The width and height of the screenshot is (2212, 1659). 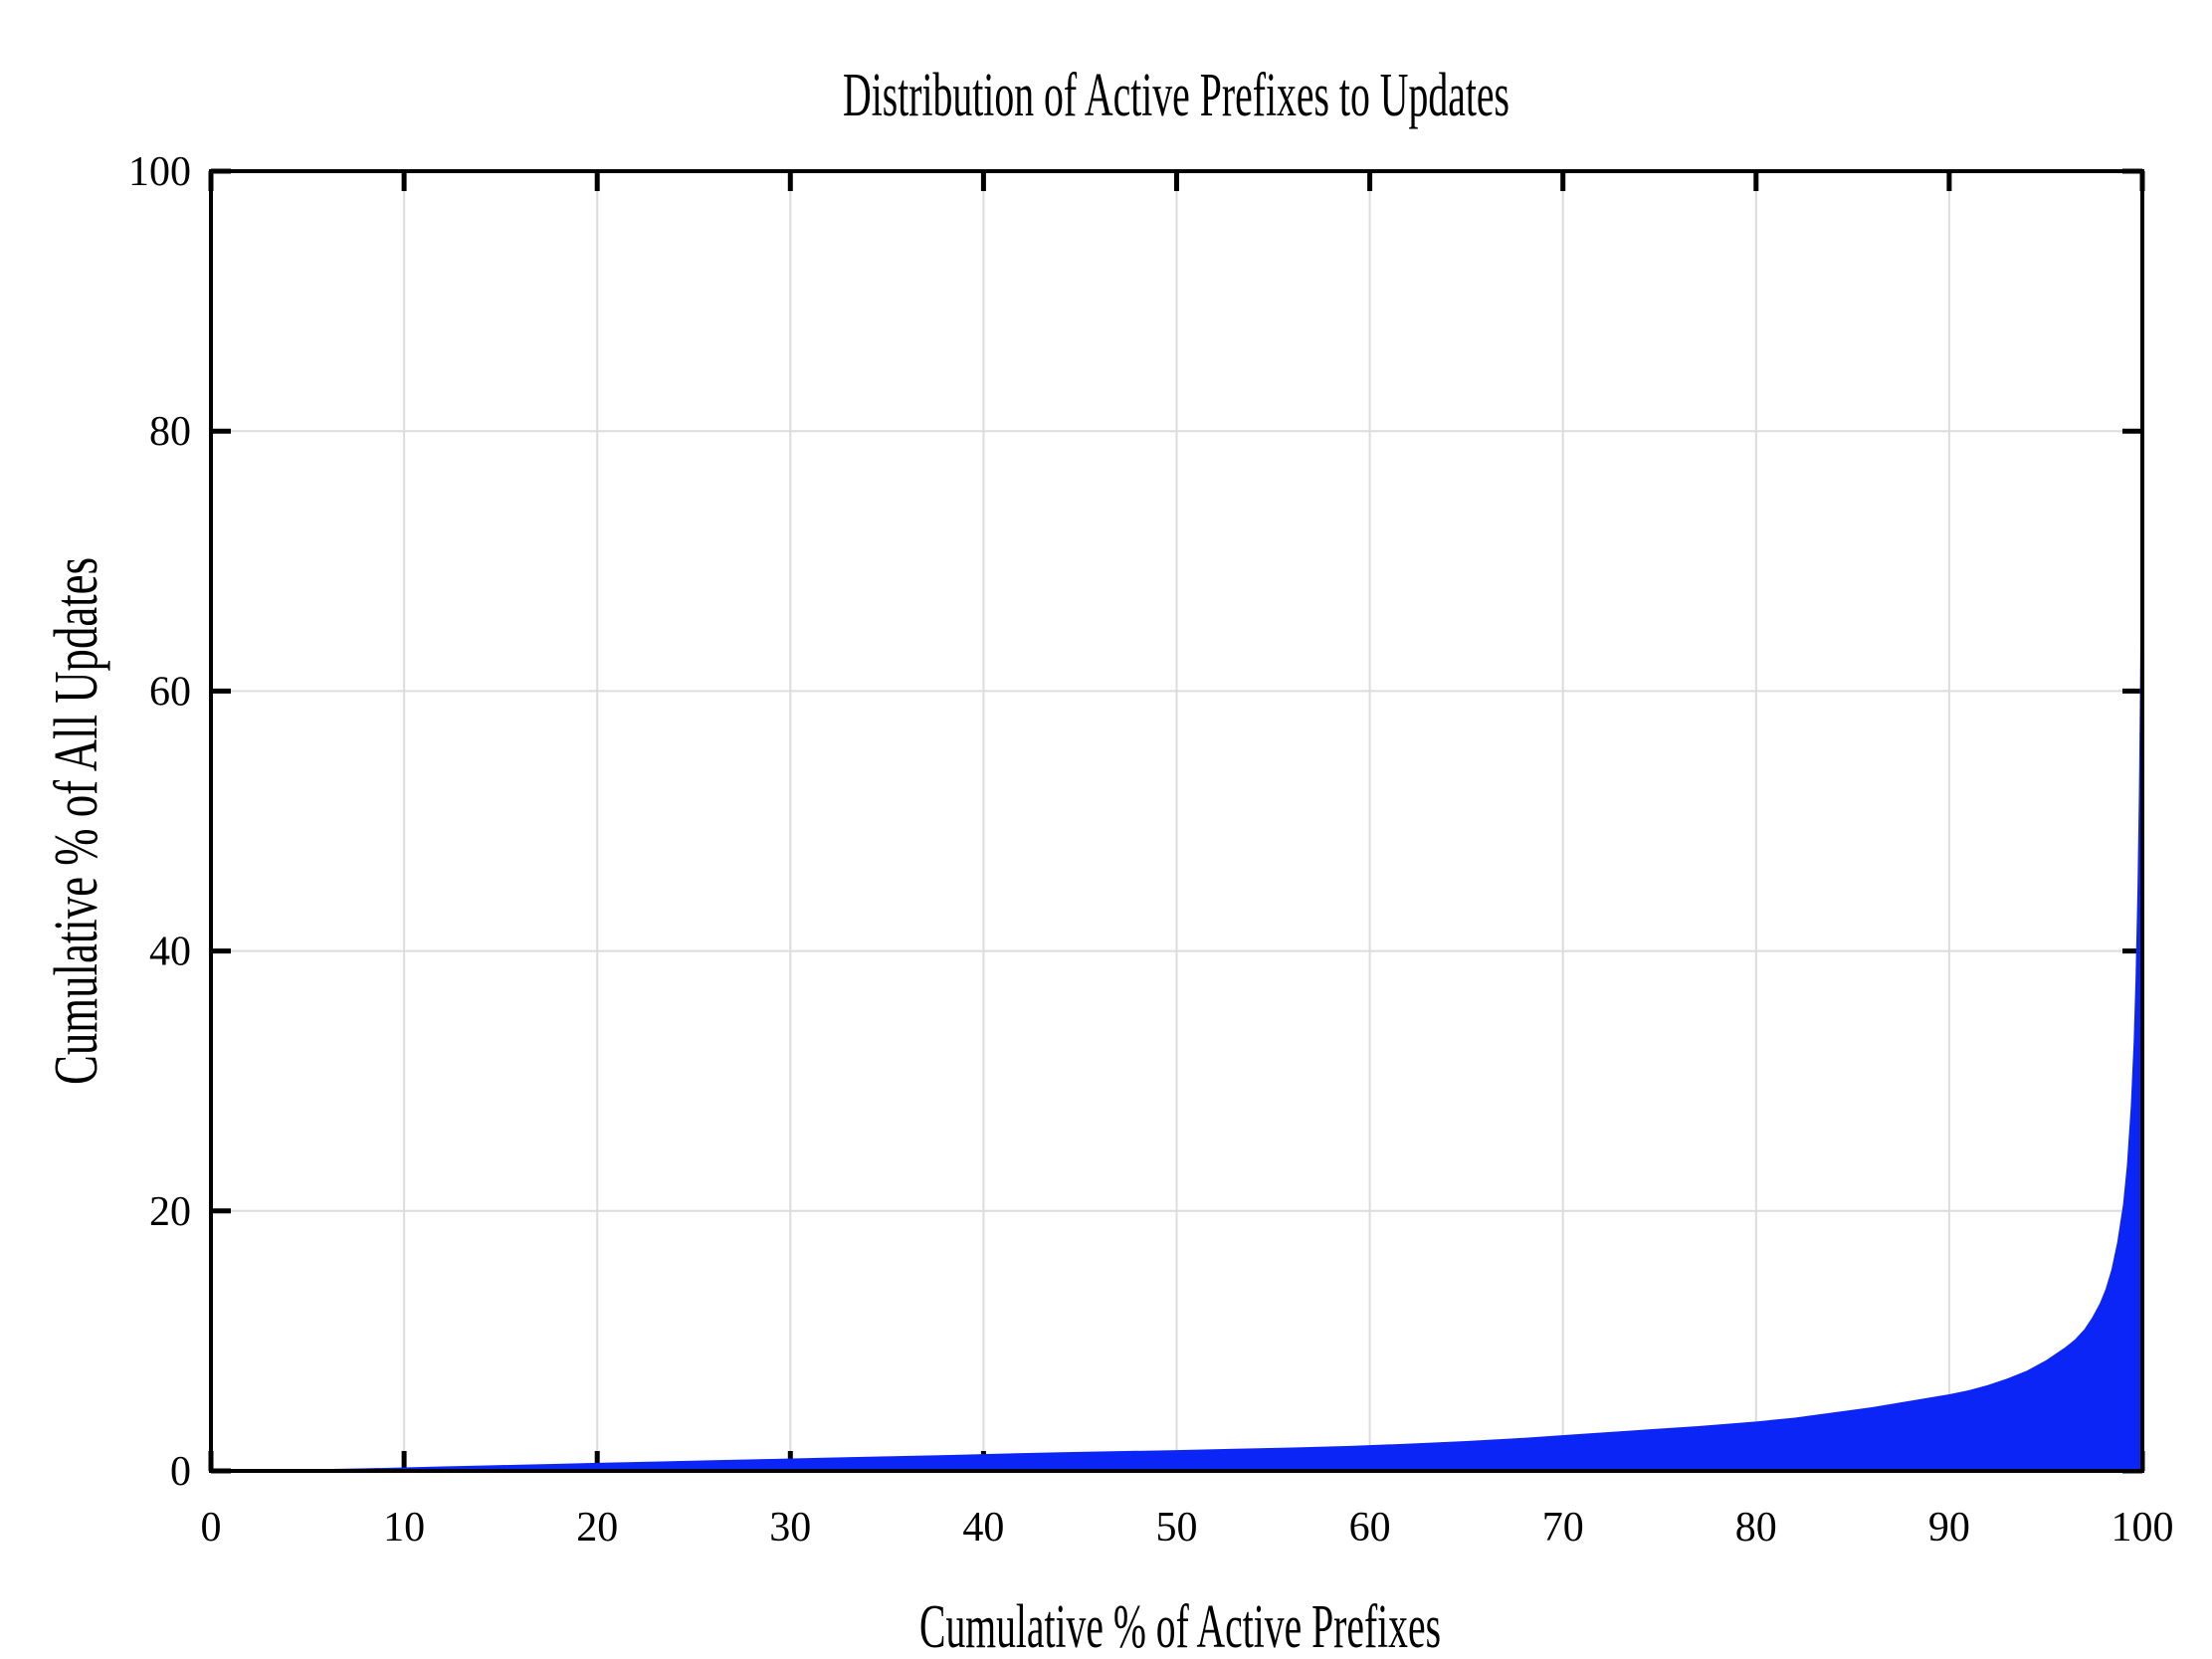 What do you see at coordinates (1180, 1626) in the screenshot?
I see `x-axis-title: Cumulative % of Active Prefixes` at bounding box center [1180, 1626].